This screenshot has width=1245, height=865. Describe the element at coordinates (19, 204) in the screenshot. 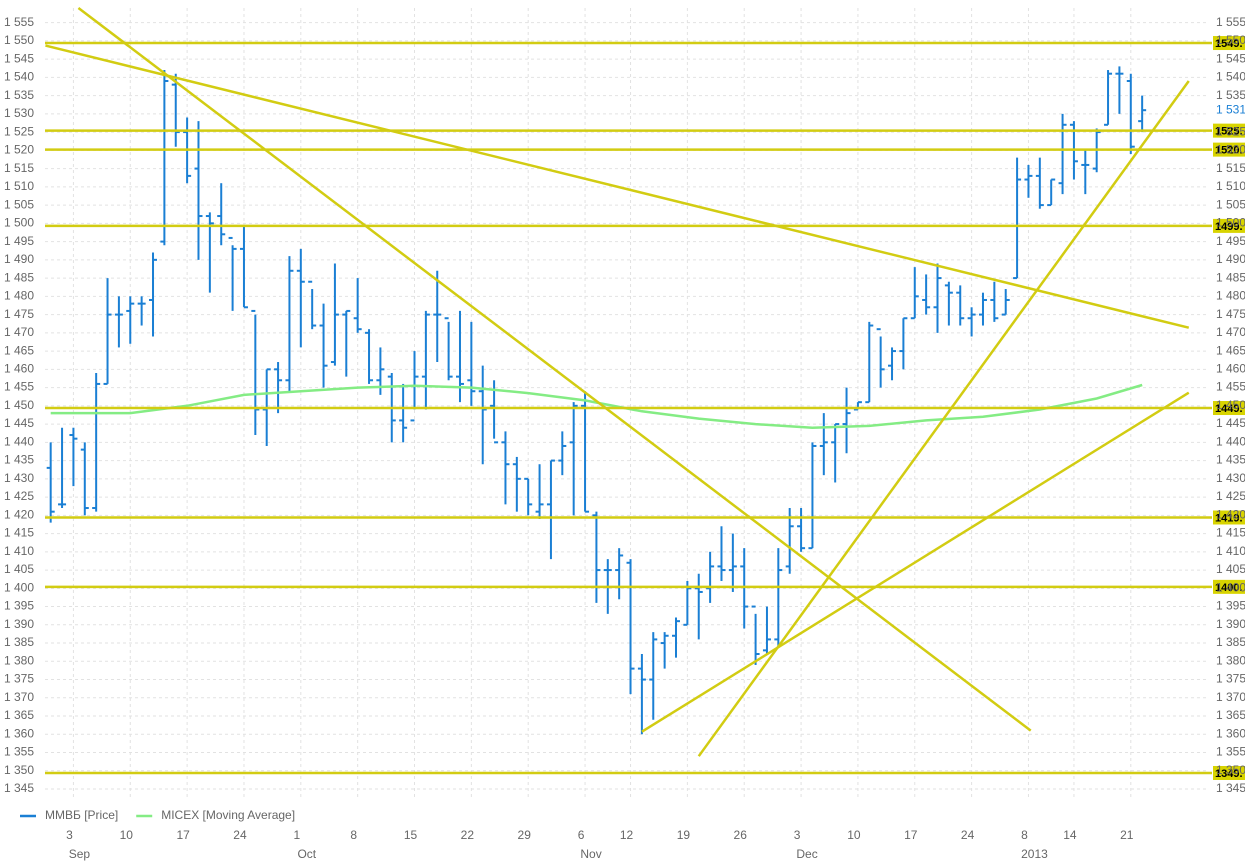

I see `y-tick-label: 1 505` at that location.